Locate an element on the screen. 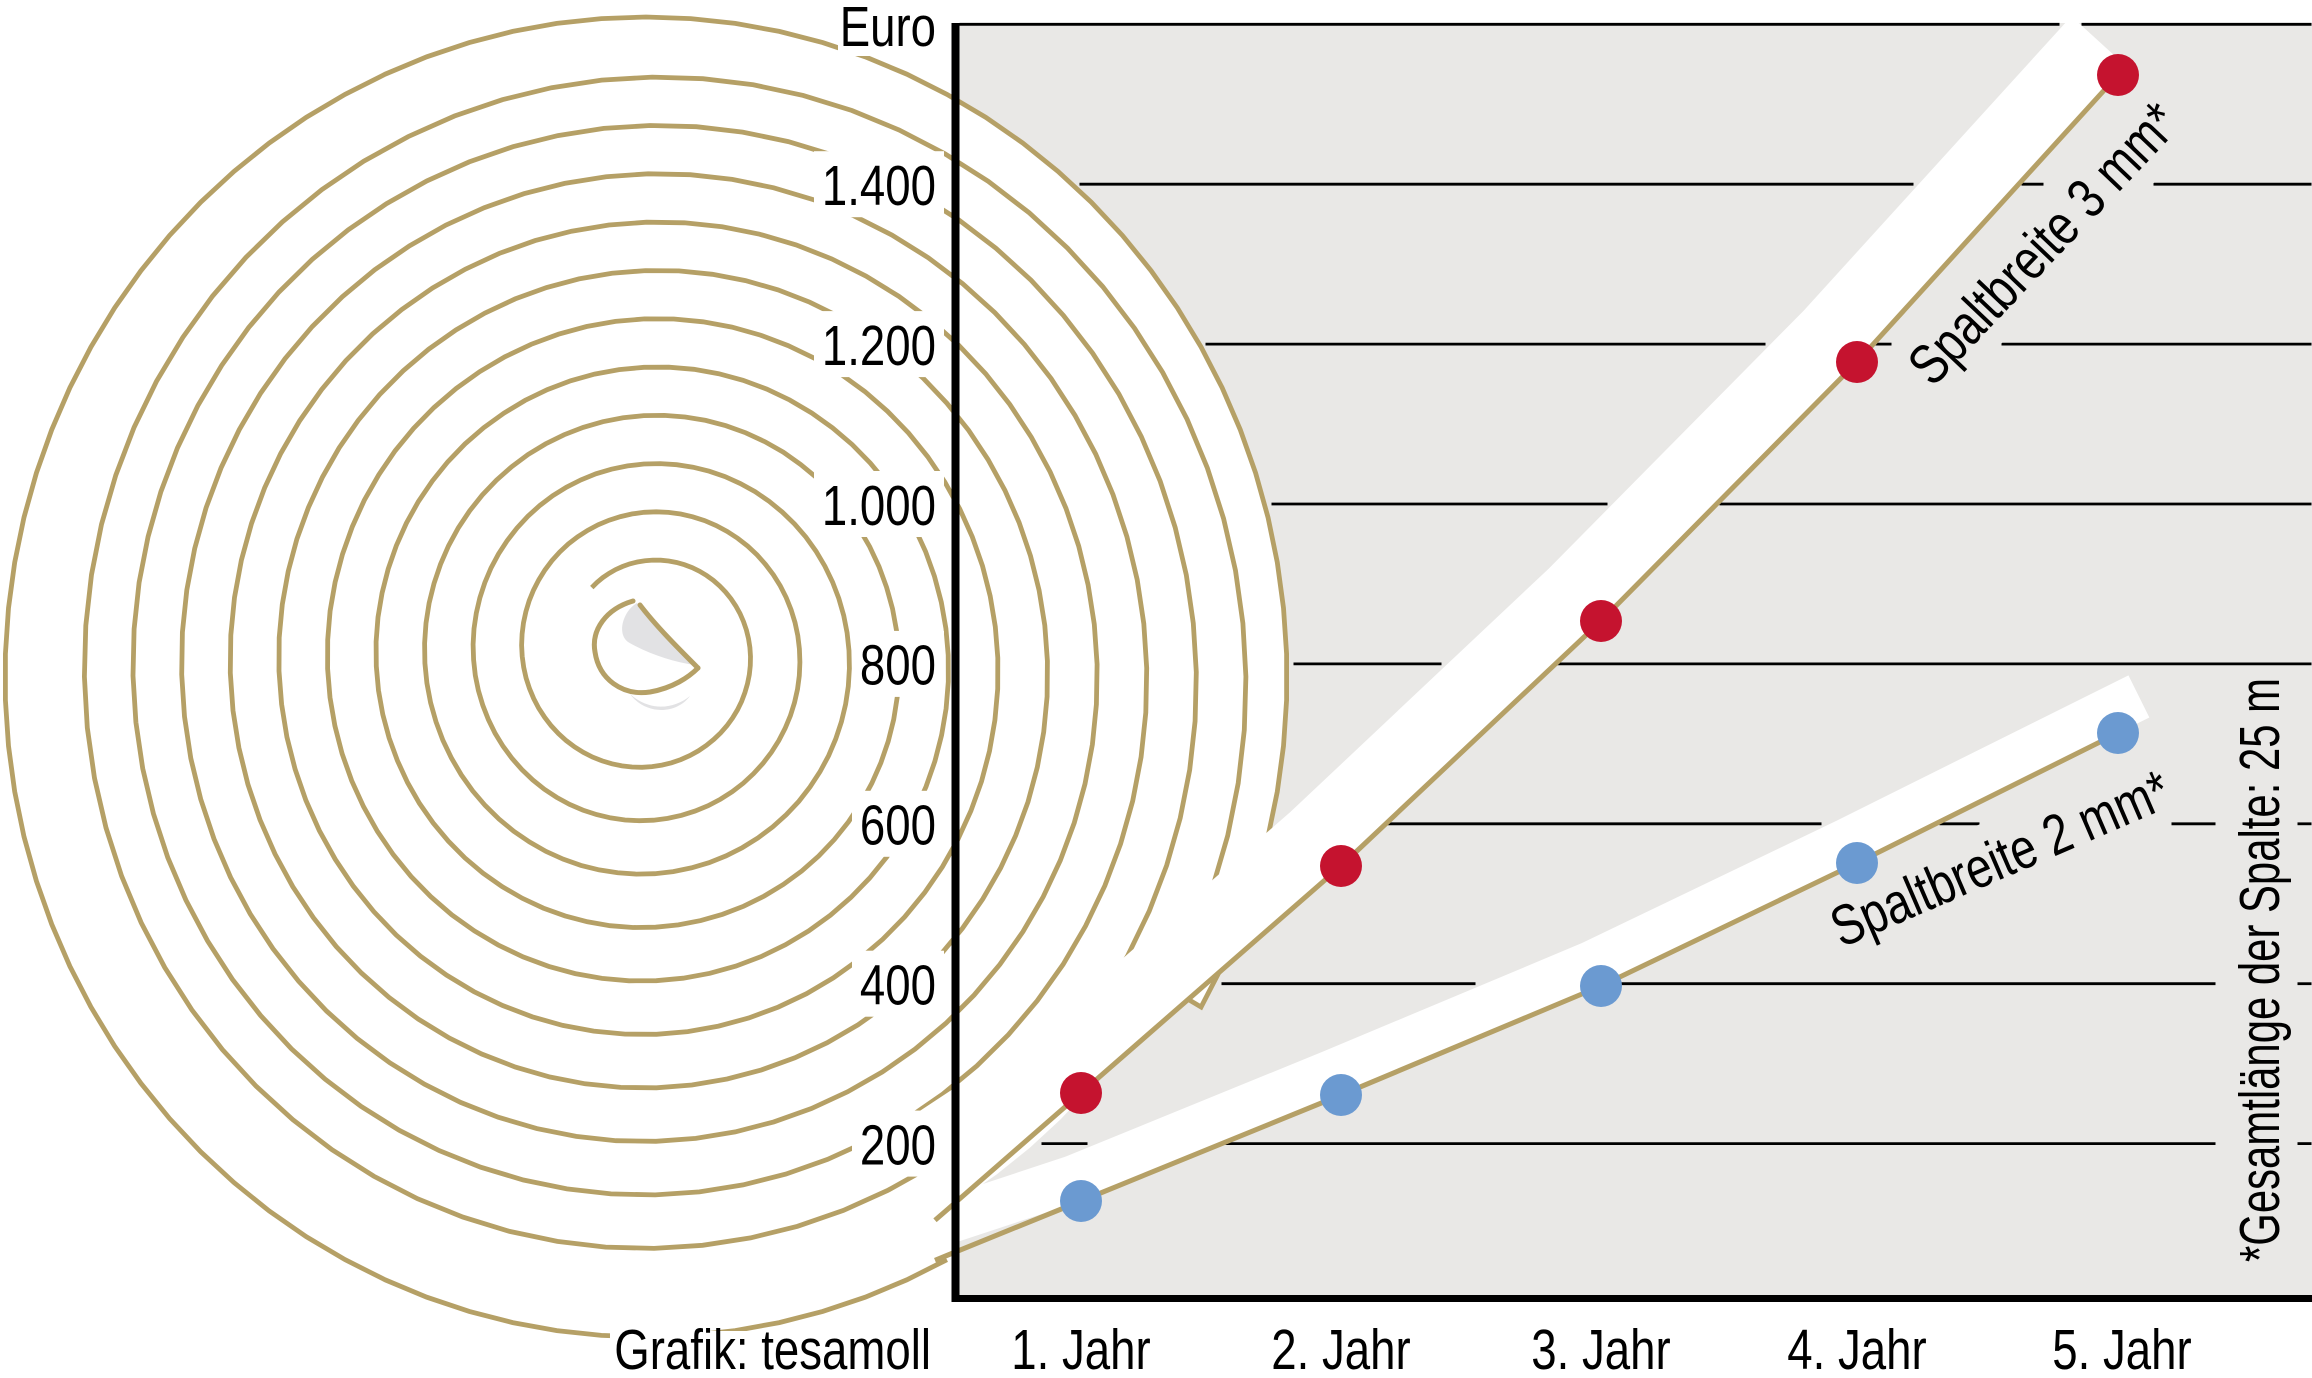 The image size is (2312, 1378). svg-text: 600 is located at coordinates (898, 825).